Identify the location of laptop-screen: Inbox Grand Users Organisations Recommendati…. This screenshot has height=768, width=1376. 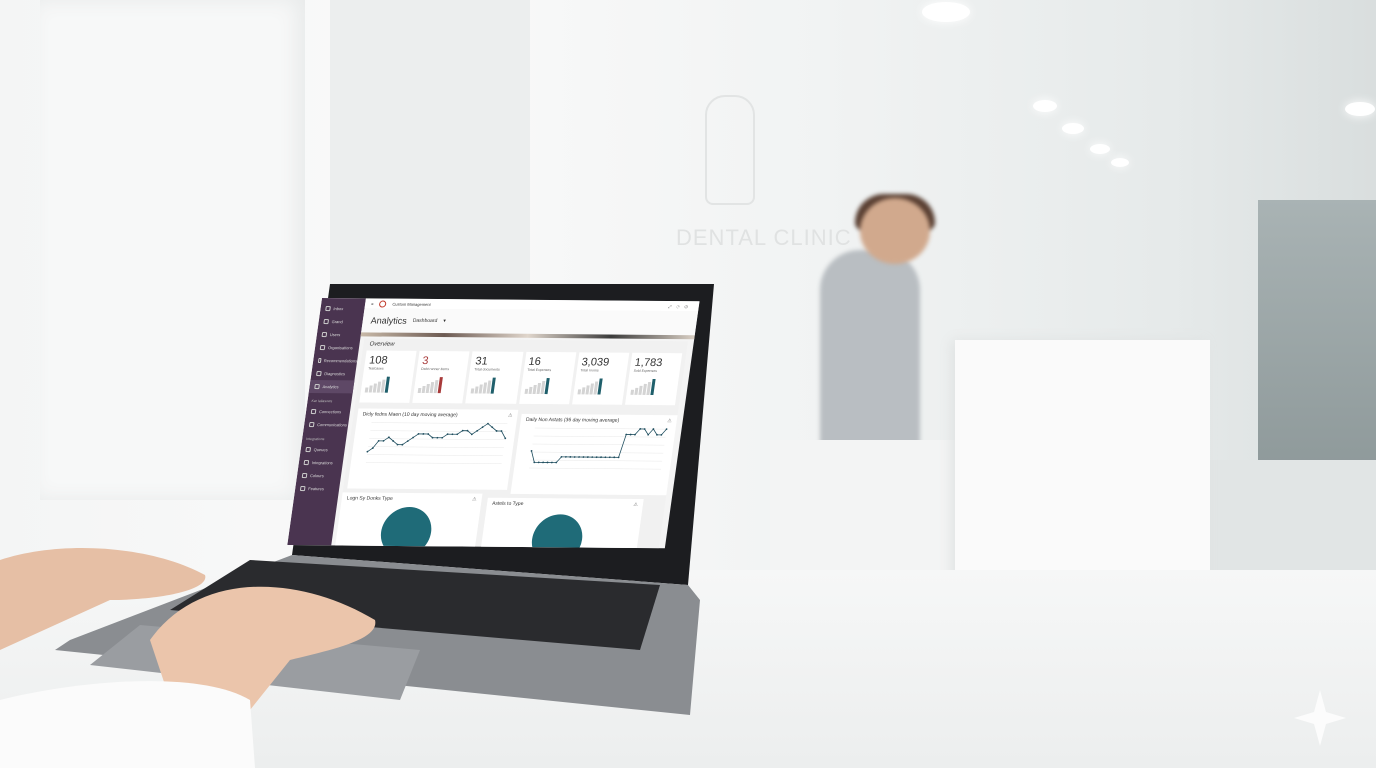
(493, 423).